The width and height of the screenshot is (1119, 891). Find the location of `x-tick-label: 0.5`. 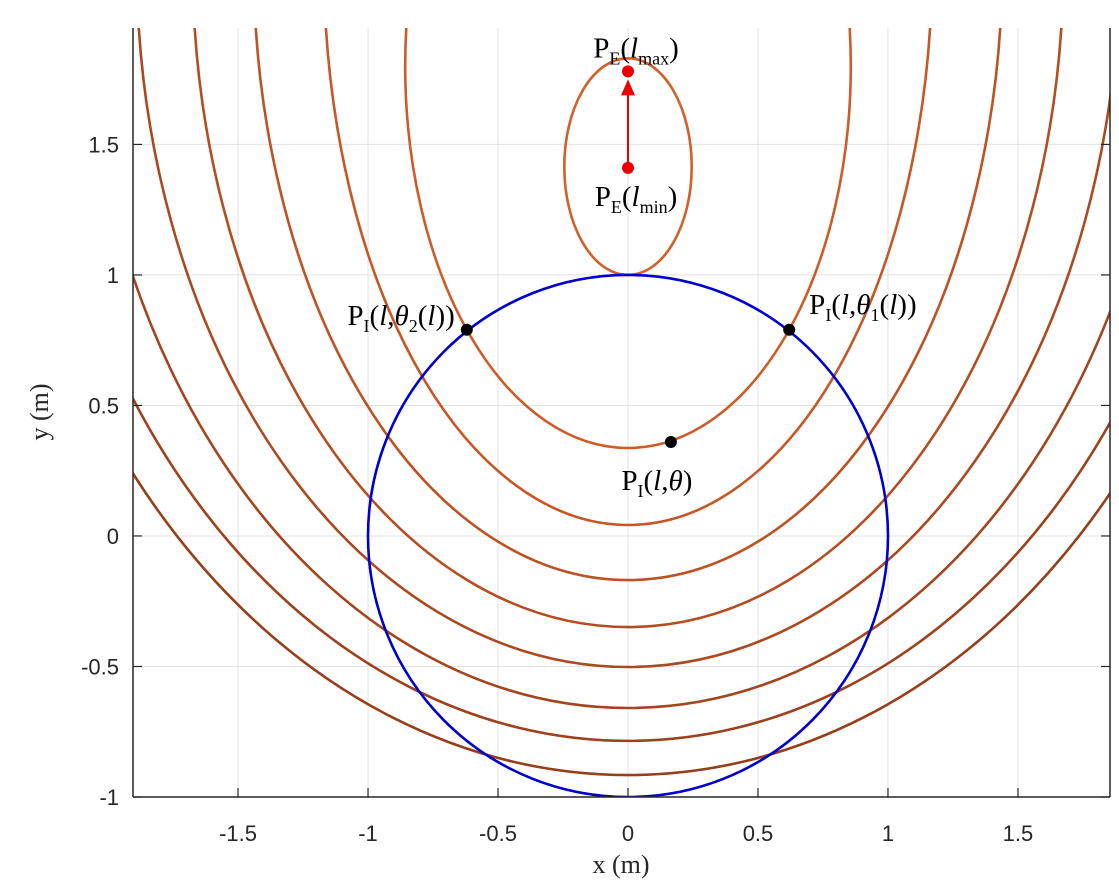

x-tick-label: 0.5 is located at coordinates (758, 833).